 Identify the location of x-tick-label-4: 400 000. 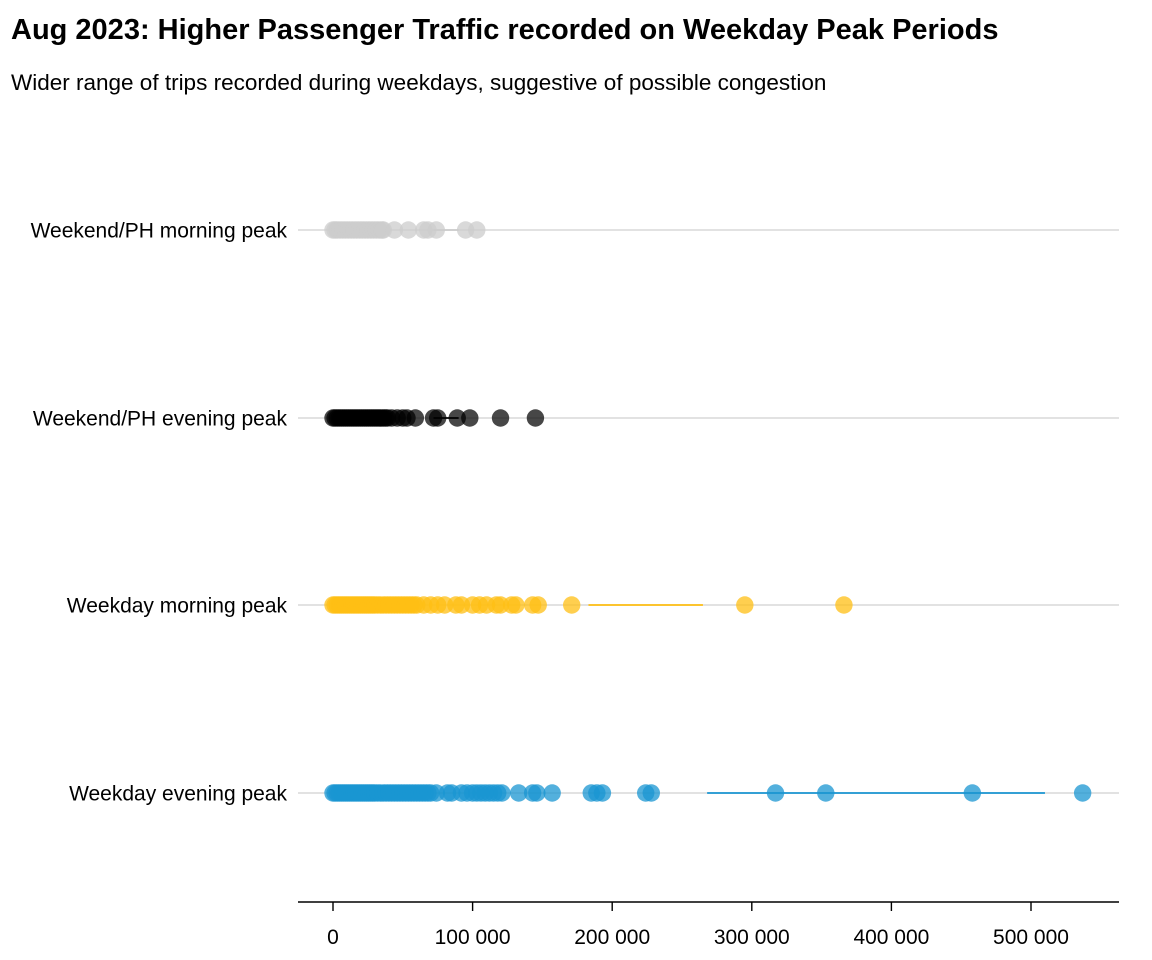
(891, 937).